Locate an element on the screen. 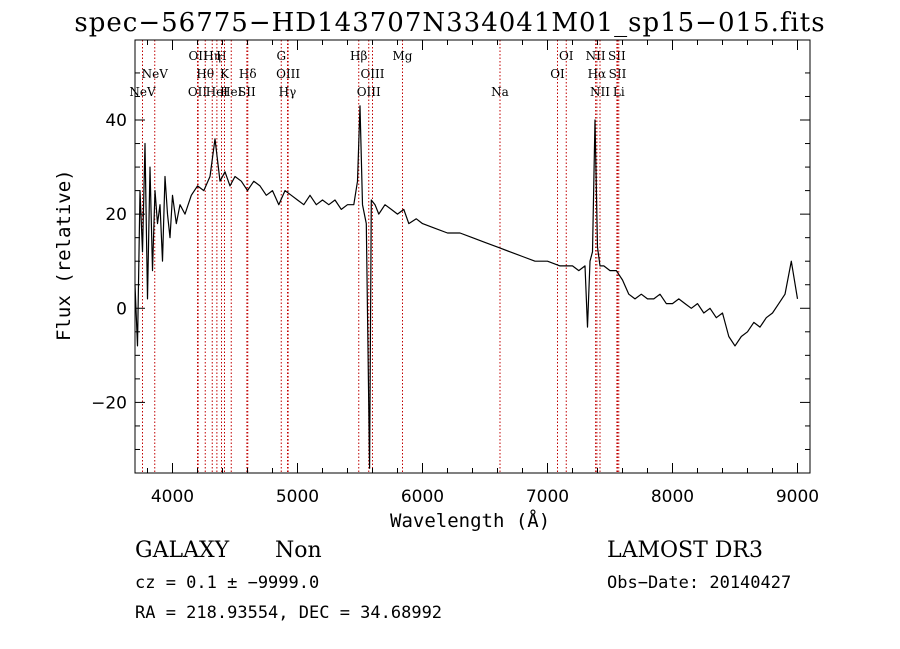 This screenshot has height=649, width=900. y-tick-label-1: 0 is located at coordinates (121, 309).